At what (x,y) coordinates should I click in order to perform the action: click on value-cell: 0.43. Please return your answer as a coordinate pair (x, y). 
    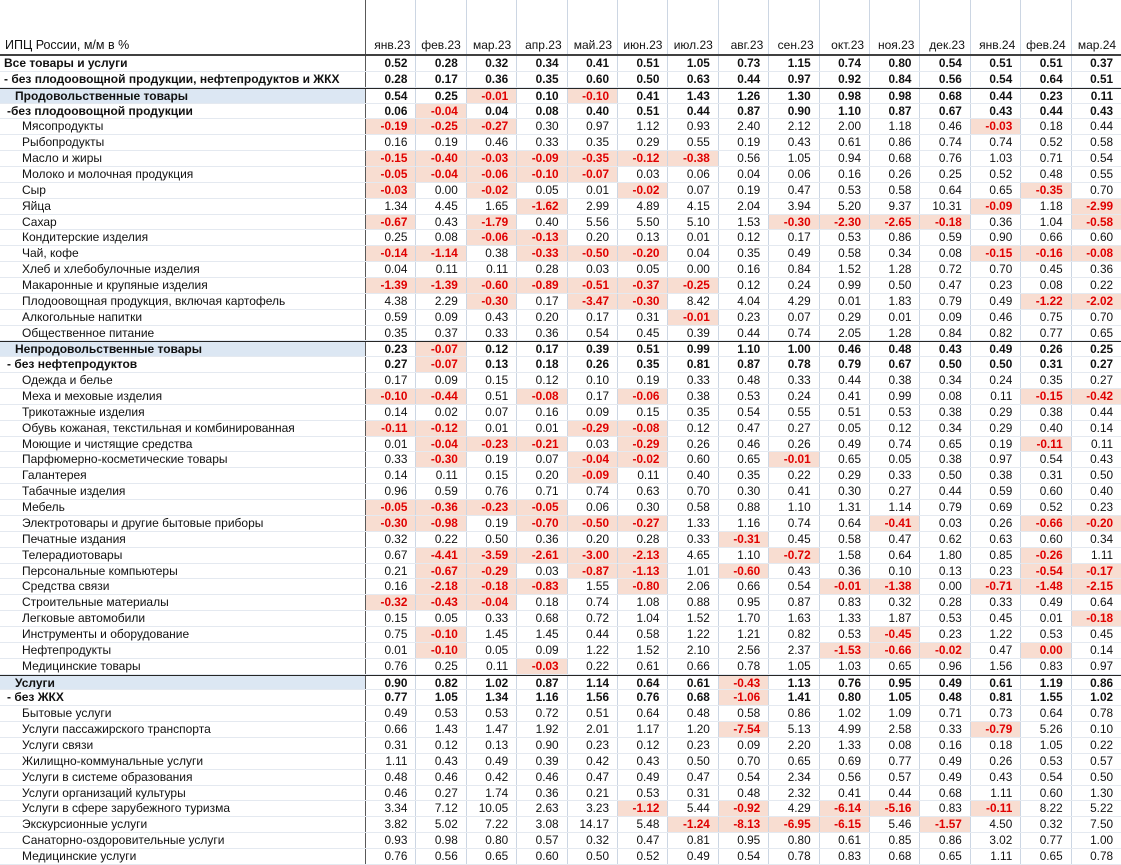
    Looking at the image, I should click on (643, 761).